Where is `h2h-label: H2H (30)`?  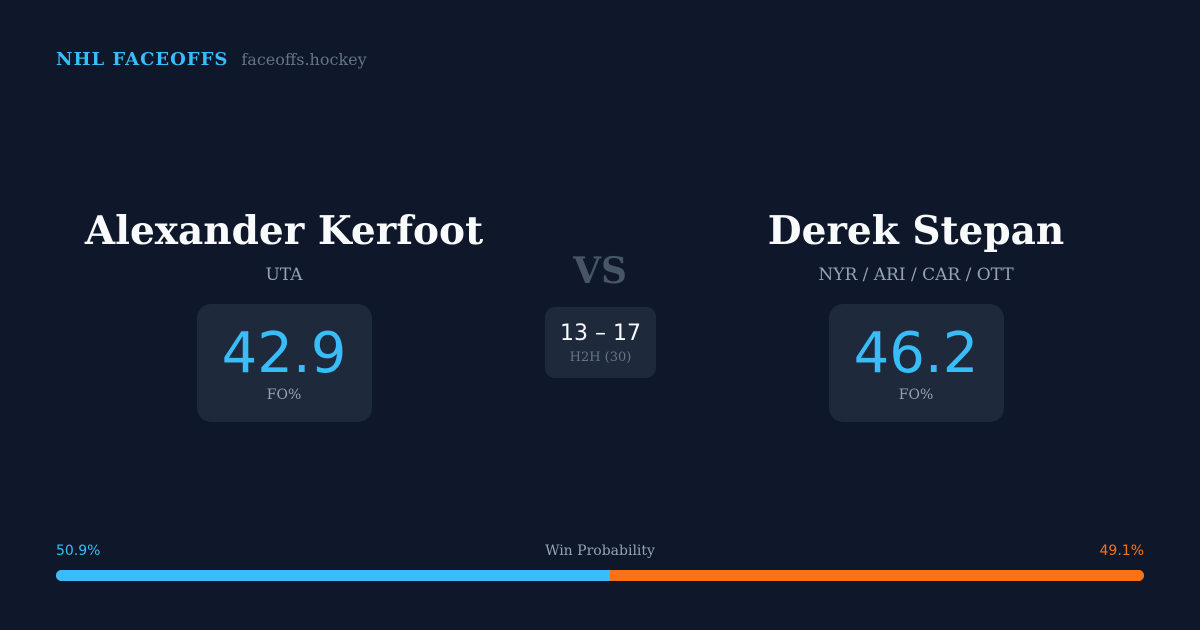
h2h-label: H2H (30) is located at coordinates (600, 357).